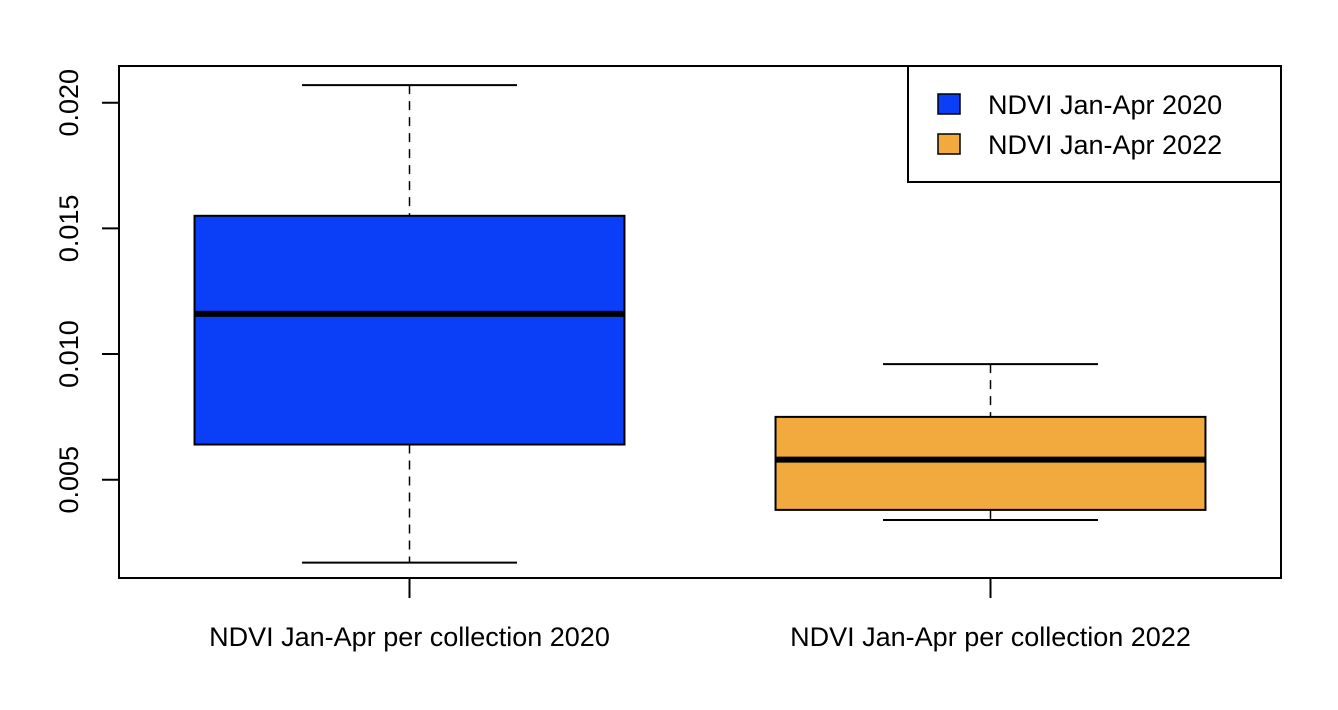  What do you see at coordinates (990, 637) in the screenshot?
I see `x-category-label: NDVI Jan-Apr per collection 2022` at bounding box center [990, 637].